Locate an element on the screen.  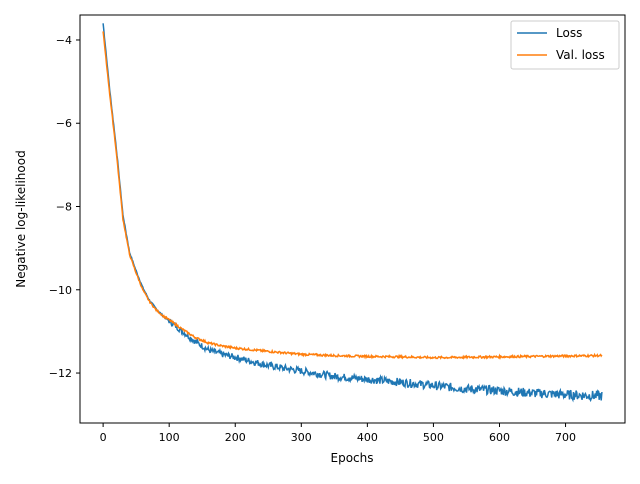
x-tick-label: 100 is located at coordinates (169, 437).